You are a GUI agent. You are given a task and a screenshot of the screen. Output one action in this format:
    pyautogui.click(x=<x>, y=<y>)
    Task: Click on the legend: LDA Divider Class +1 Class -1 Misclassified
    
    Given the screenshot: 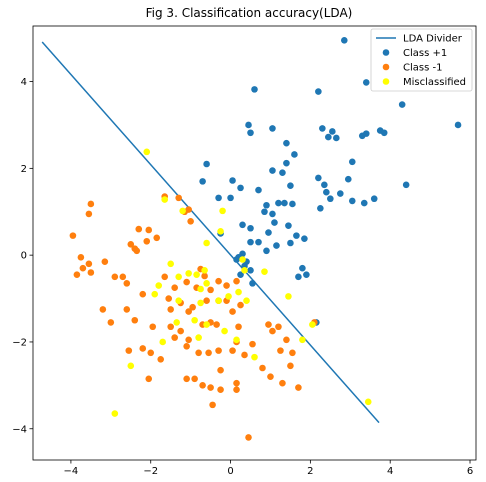 What is the action you would take?
    pyautogui.click(x=421, y=60)
    